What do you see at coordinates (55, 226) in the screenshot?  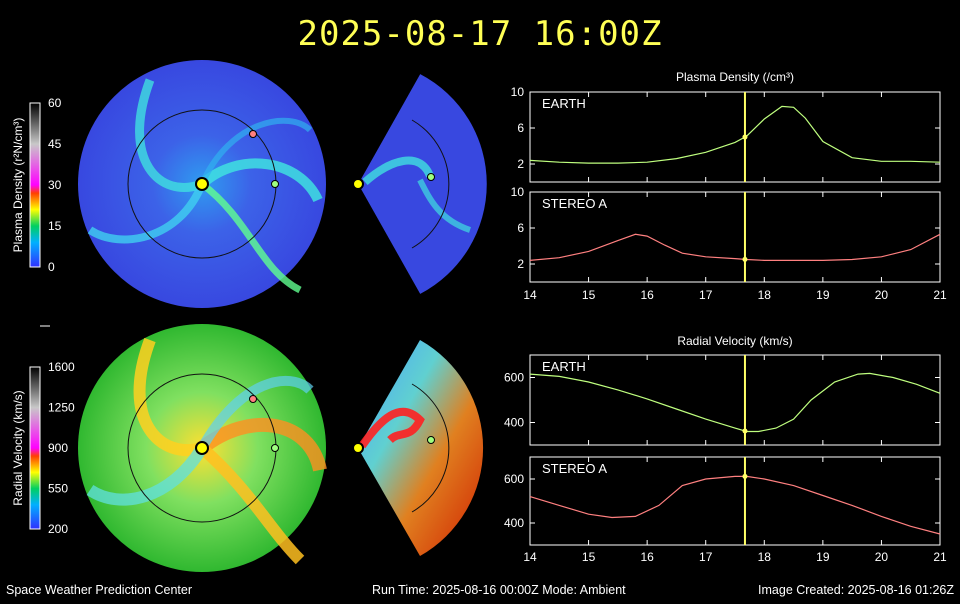 I see `colorbar-tick-label: 15` at bounding box center [55, 226].